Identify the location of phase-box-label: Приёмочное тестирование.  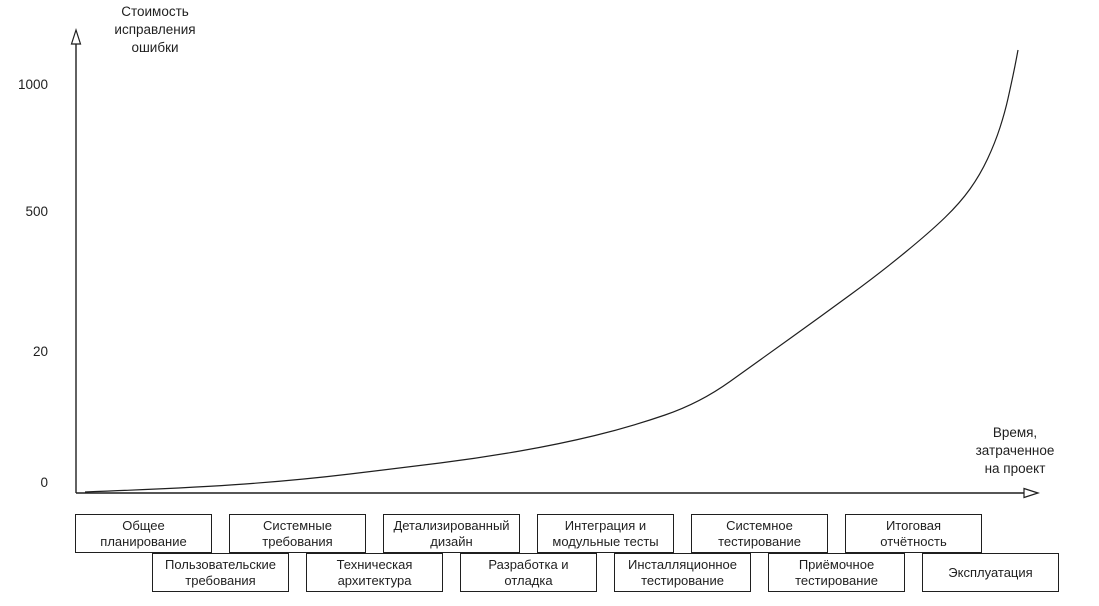
(836, 572).